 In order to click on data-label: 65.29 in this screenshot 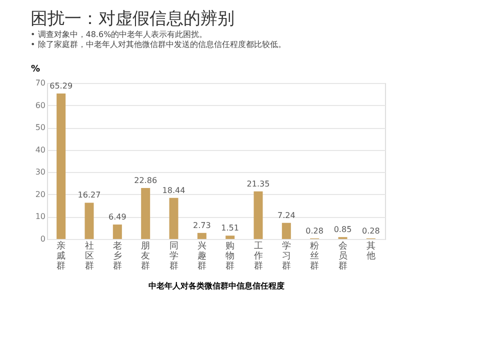, I will do `click(61, 85)`.